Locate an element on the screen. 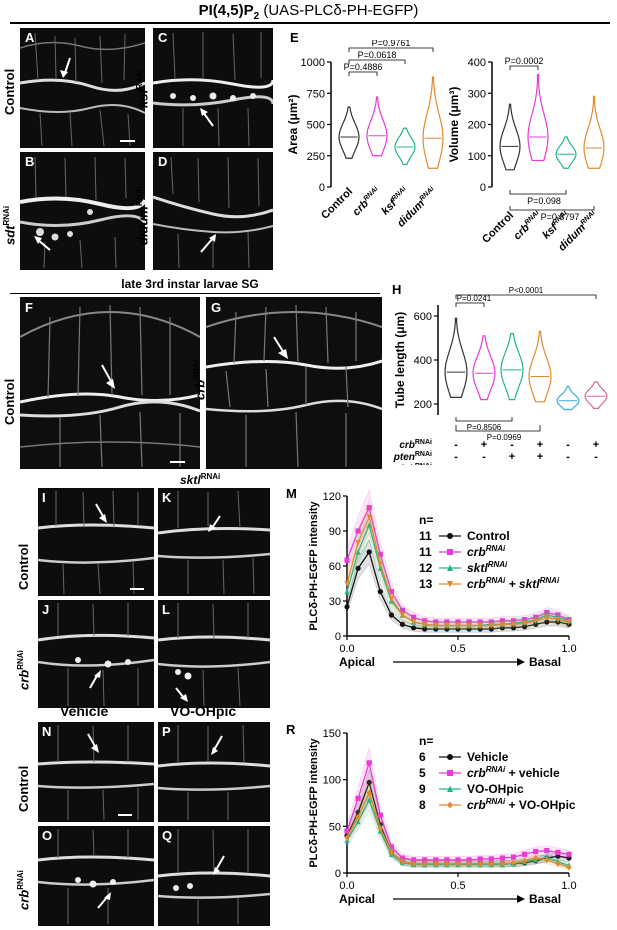 The height and width of the screenshot is (930, 617). legend-n-value: 11 is located at coordinates (425, 536).